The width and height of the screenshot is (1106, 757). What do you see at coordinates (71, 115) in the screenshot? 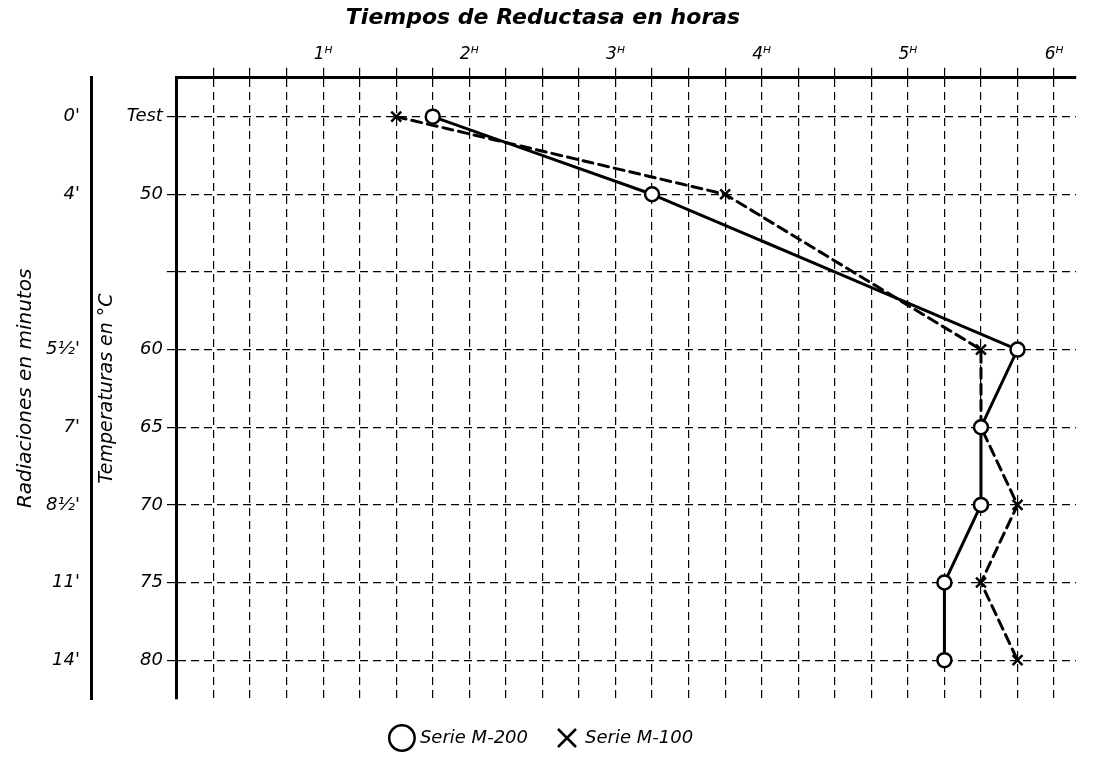
I see `y2-tick-label: 0'` at bounding box center [71, 115].